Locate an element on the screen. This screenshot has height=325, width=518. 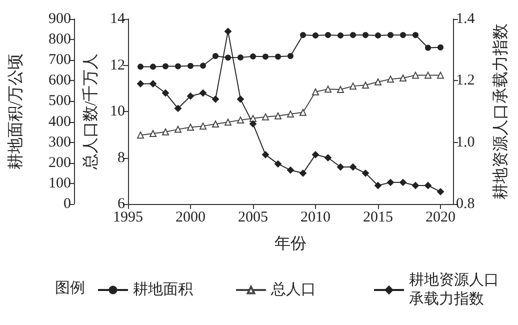
y2-tick-label: 14 is located at coordinates (118, 19).